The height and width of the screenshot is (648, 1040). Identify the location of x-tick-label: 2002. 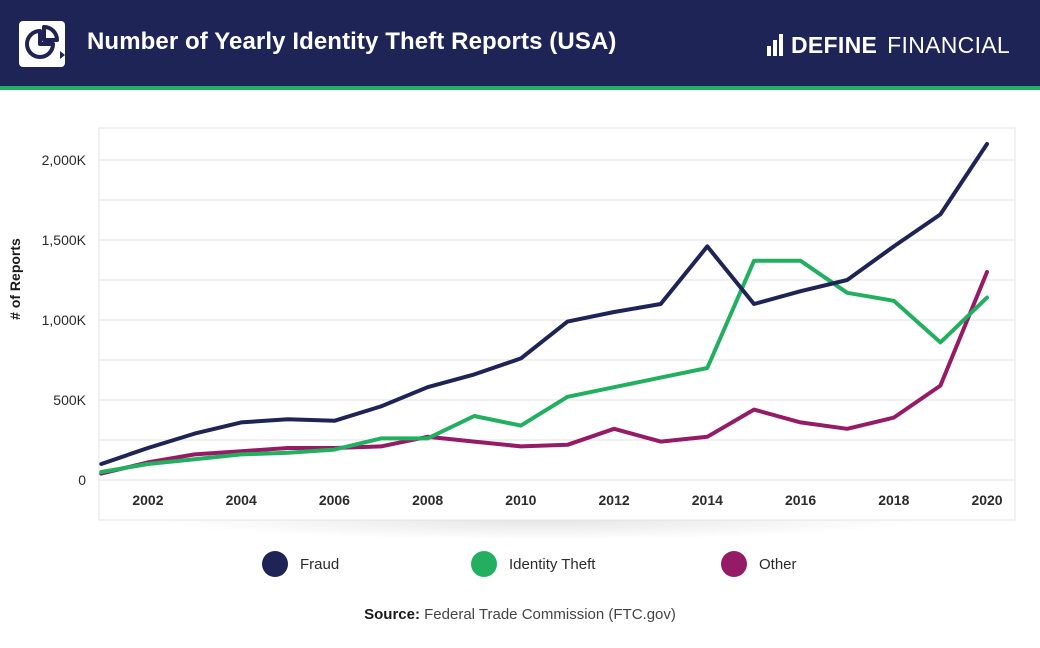
(147, 500).